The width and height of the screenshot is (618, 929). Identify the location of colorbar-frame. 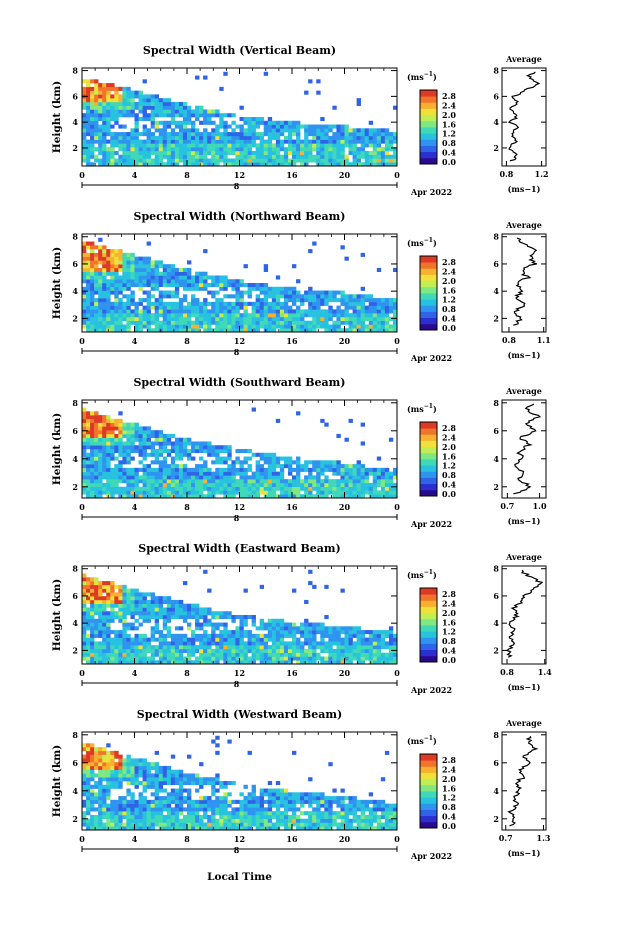
(428, 459).